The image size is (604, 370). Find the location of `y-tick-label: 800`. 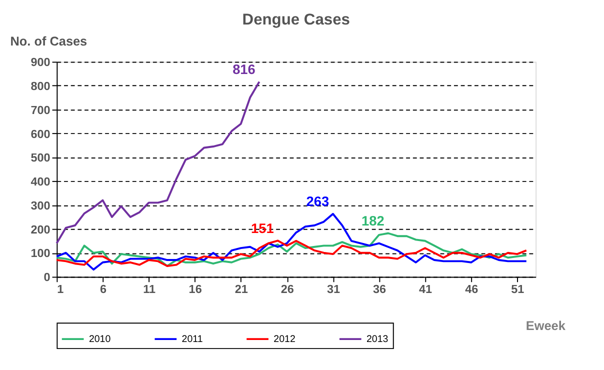

y-tick-label: 800 is located at coordinates (40, 87).